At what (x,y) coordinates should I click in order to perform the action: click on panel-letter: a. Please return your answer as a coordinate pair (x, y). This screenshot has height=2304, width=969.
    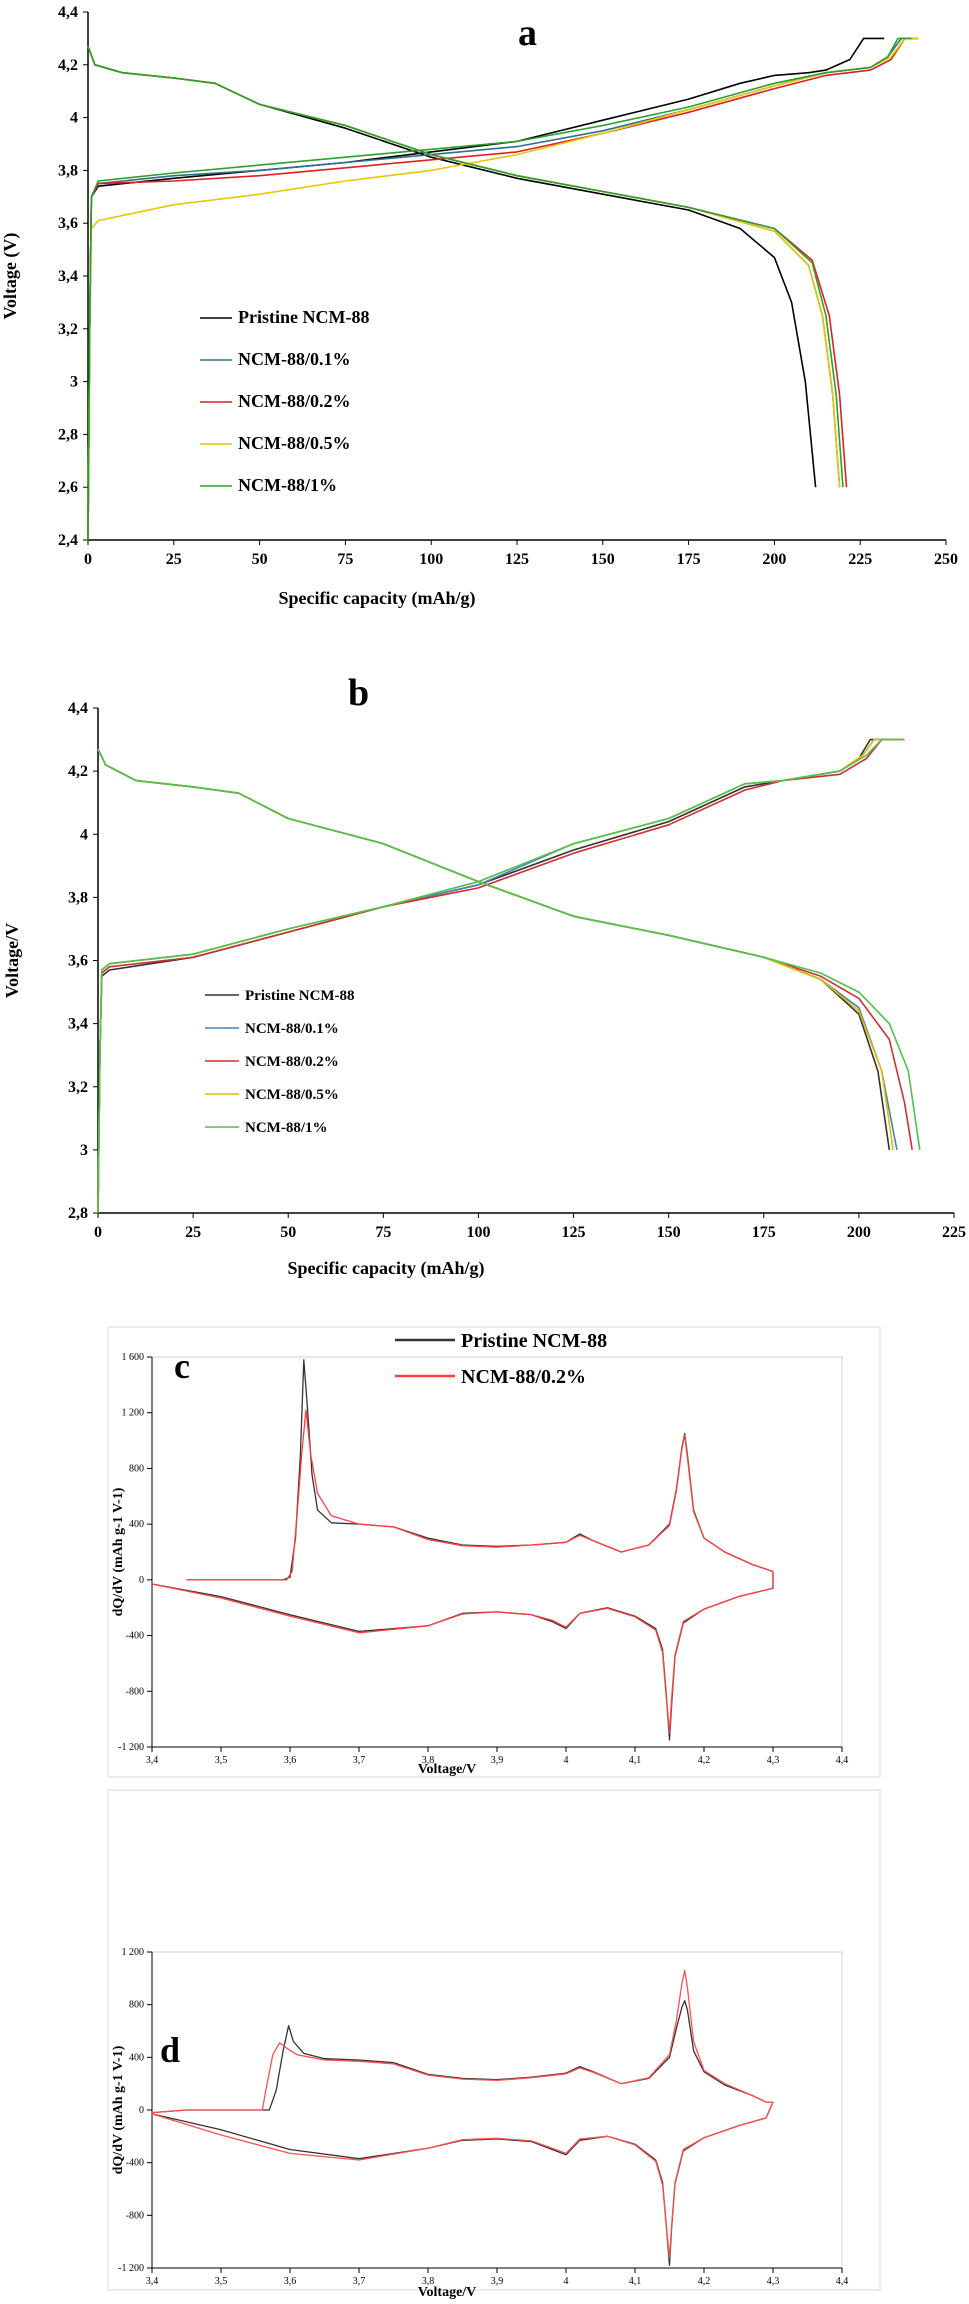
    Looking at the image, I should click on (527, 33).